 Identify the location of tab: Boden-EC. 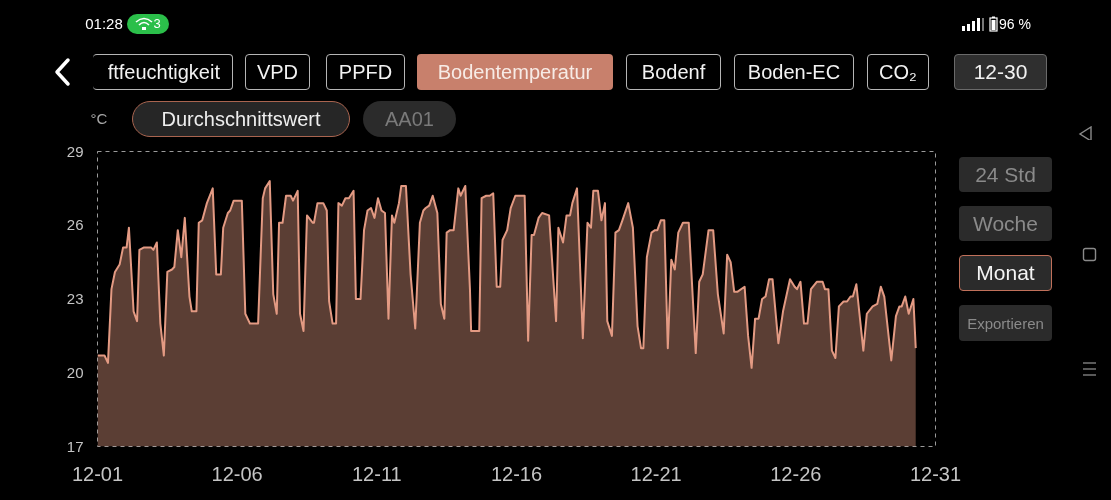
(794, 72).